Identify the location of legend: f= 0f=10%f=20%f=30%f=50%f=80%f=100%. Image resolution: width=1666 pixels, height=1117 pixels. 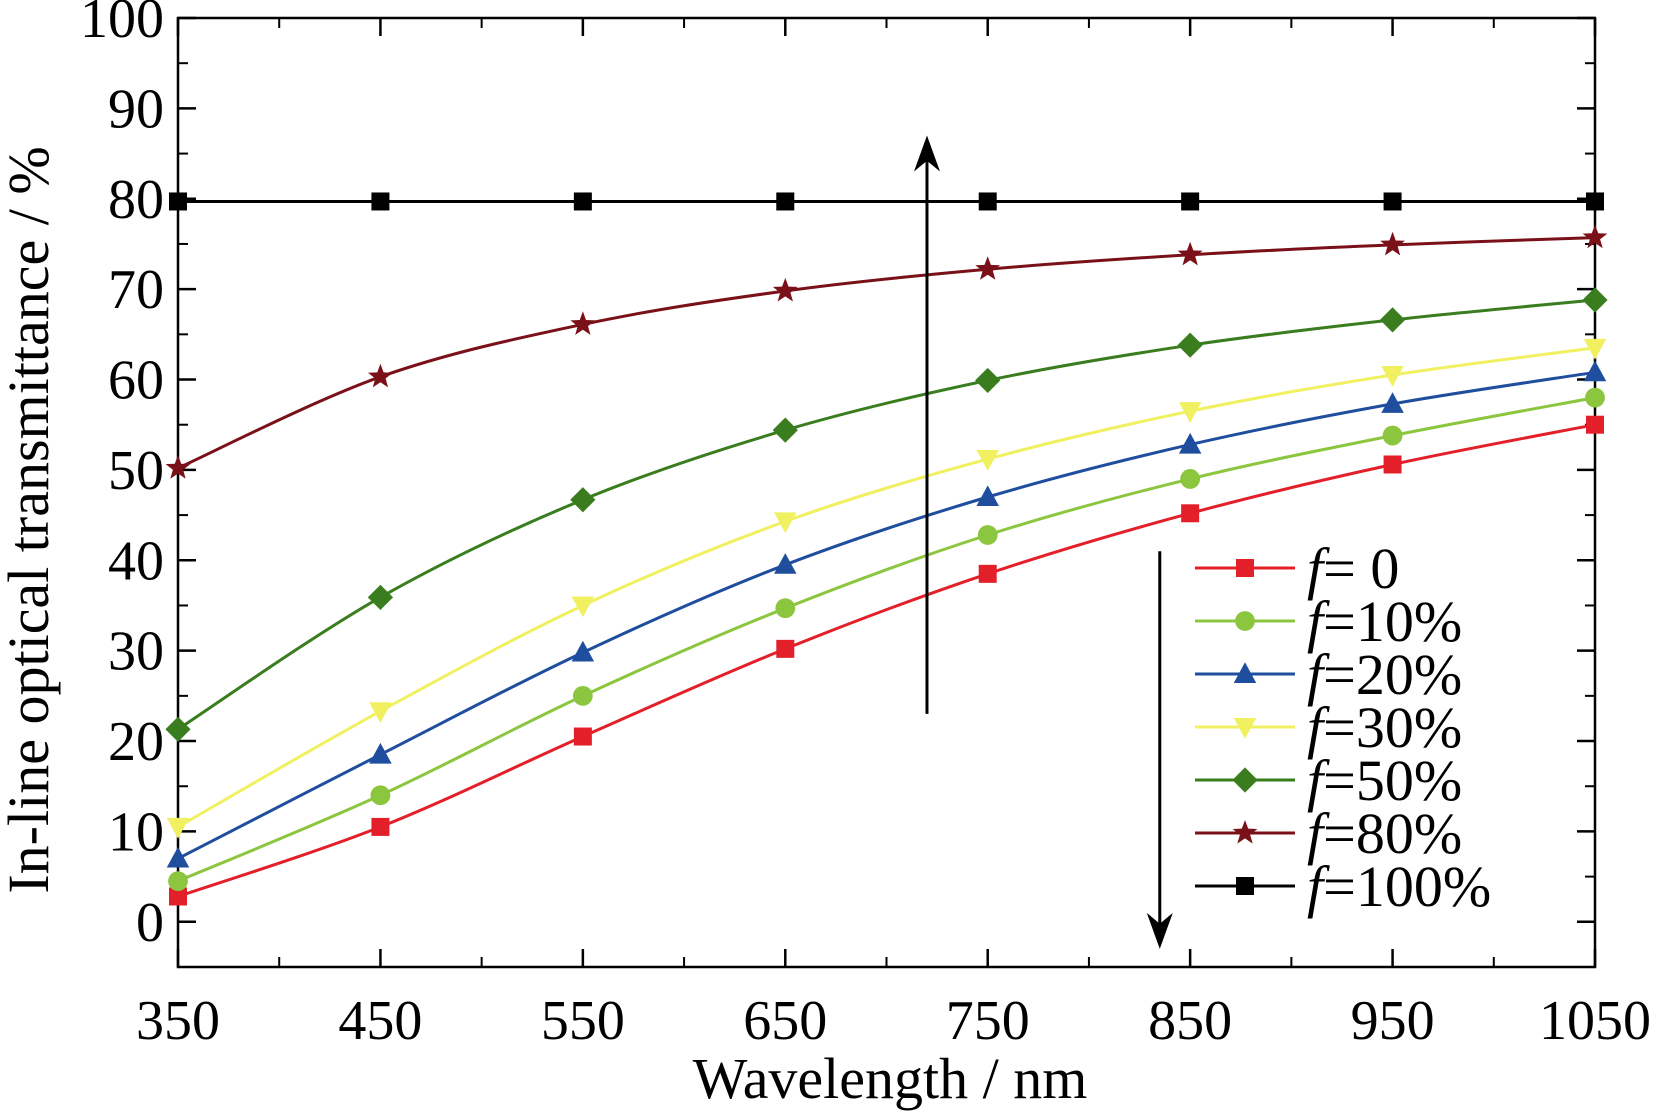
(1343, 727).